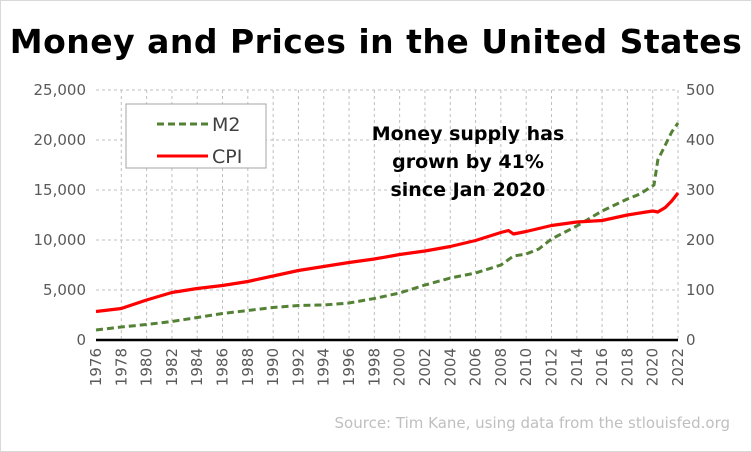  I want to click on x-tick-label: 2014, so click(577, 367).